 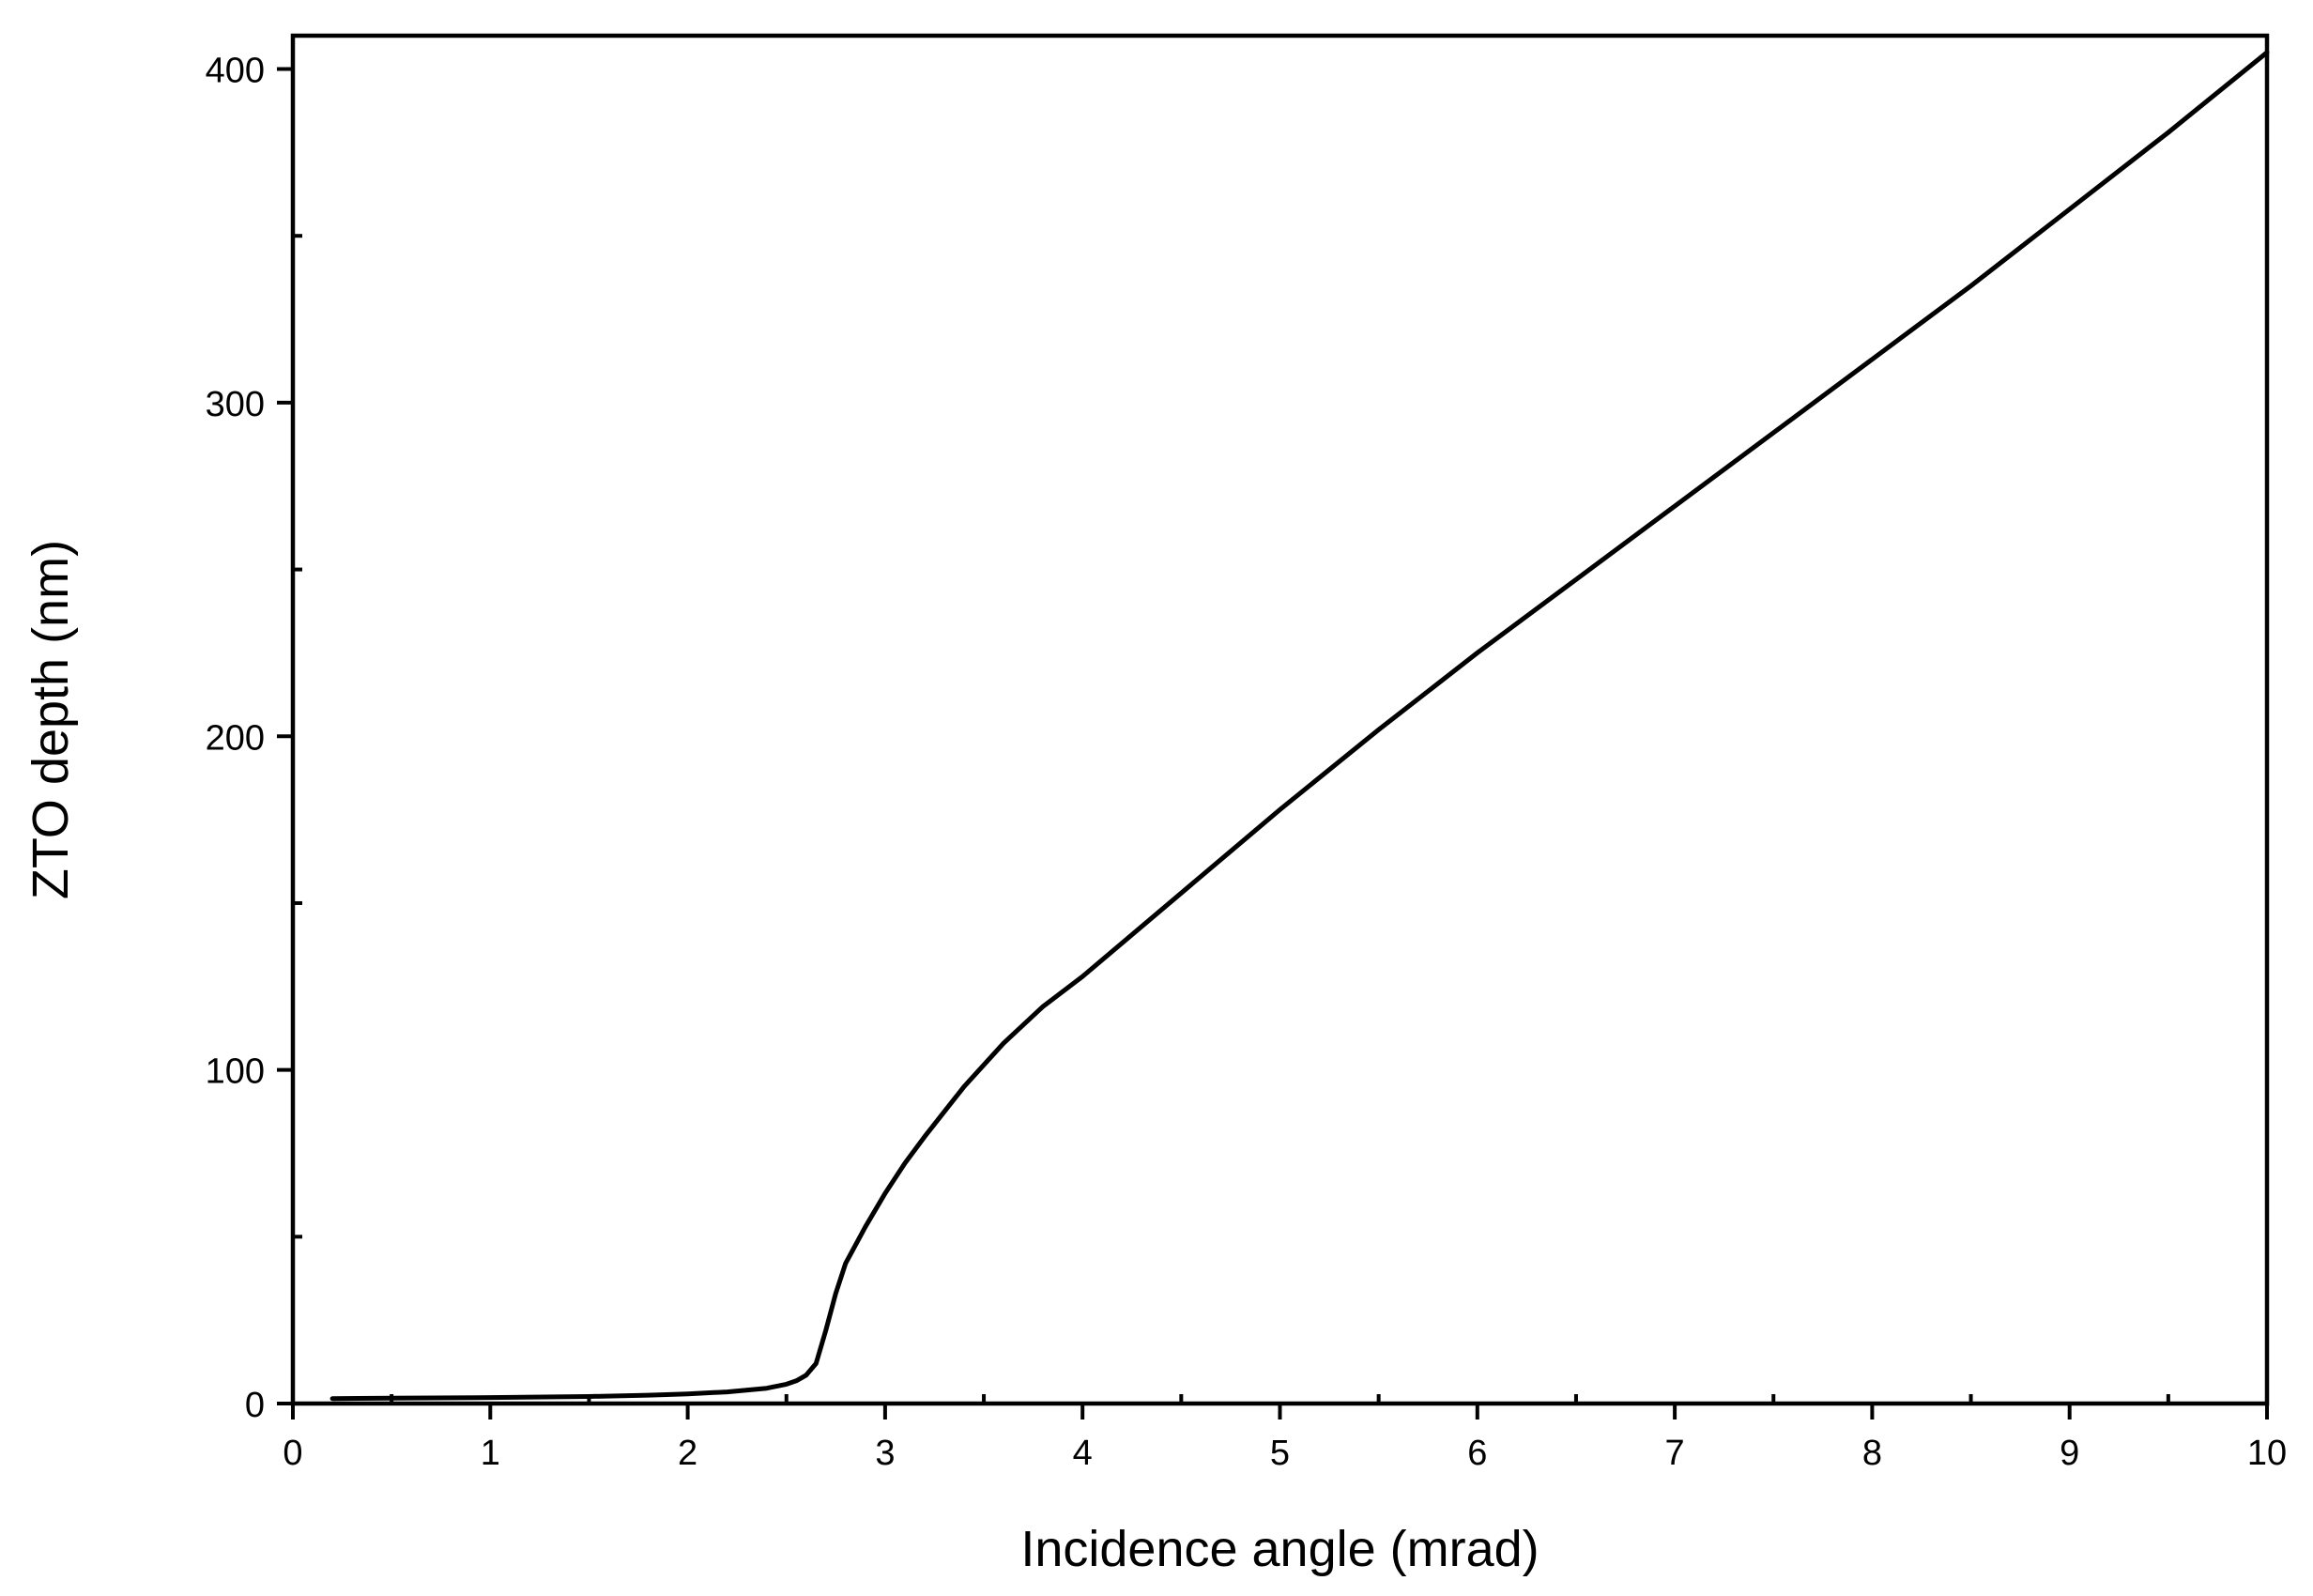 What do you see at coordinates (490, 1453) in the screenshot?
I see `x-tick-label: 1` at bounding box center [490, 1453].